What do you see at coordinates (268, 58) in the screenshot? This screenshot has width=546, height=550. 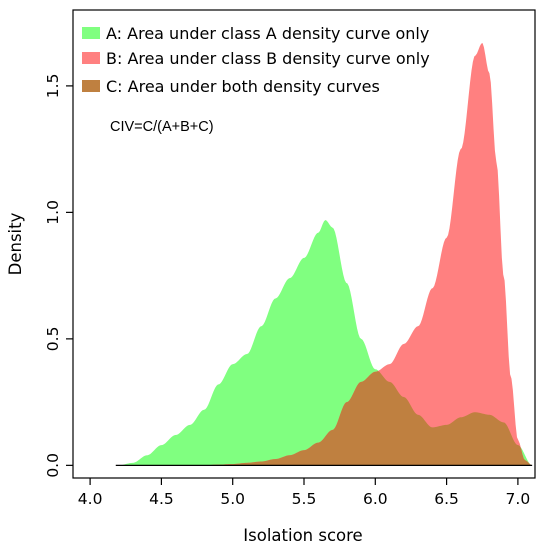 I see `legend-label-b: B: Area under class B density curve only` at bounding box center [268, 58].